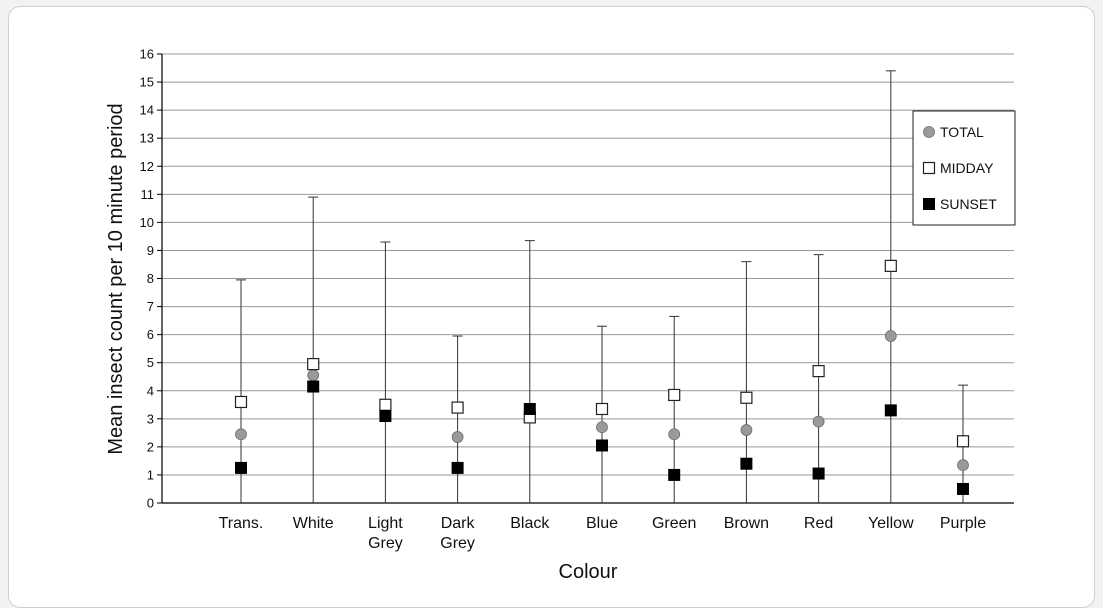 Image resolution: width=1103 pixels, height=608 pixels. What do you see at coordinates (150, 278) in the screenshot?
I see `y-tick-label: 8` at bounding box center [150, 278].